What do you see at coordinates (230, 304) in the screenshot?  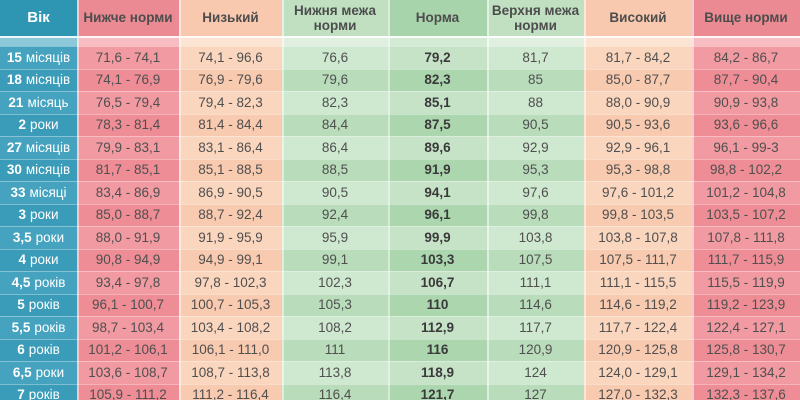 I see `value-cell: 100,7 - 105,3` at bounding box center [230, 304].